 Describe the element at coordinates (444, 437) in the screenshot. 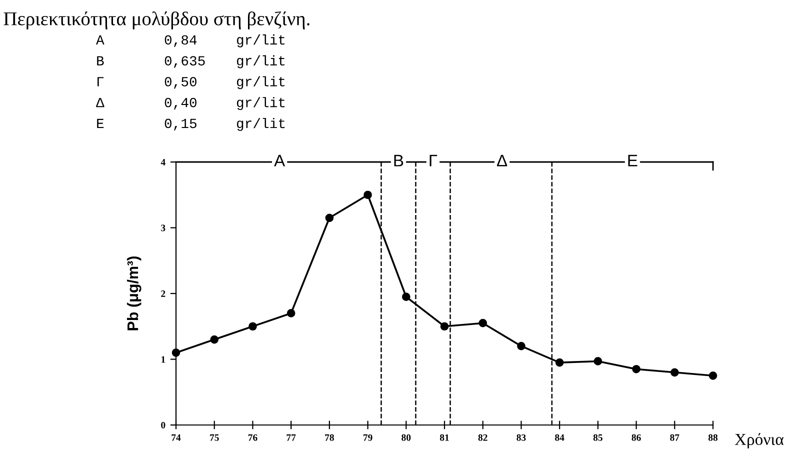

I see `x-tick-label: 81` at that location.